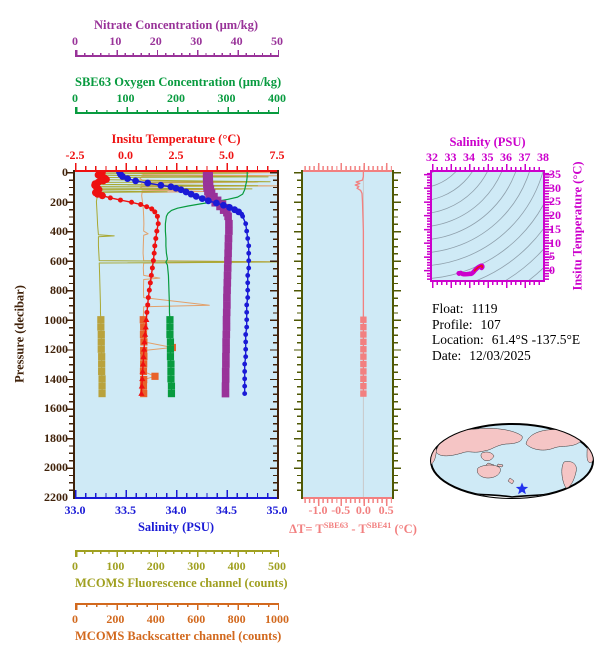  Describe the element at coordinates (506, 339) in the screenshot. I see `location-line: Location: 61.4°S -137.5°E` at that location.